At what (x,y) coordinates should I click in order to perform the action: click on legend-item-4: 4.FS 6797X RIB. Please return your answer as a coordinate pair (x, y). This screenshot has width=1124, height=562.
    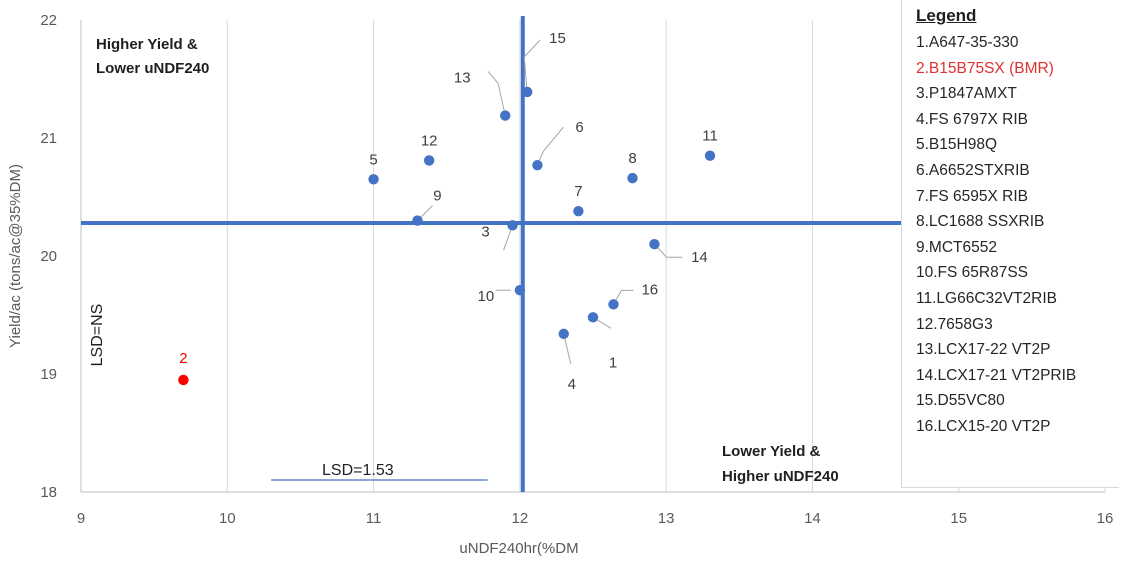
    Looking at the image, I should click on (972, 119).